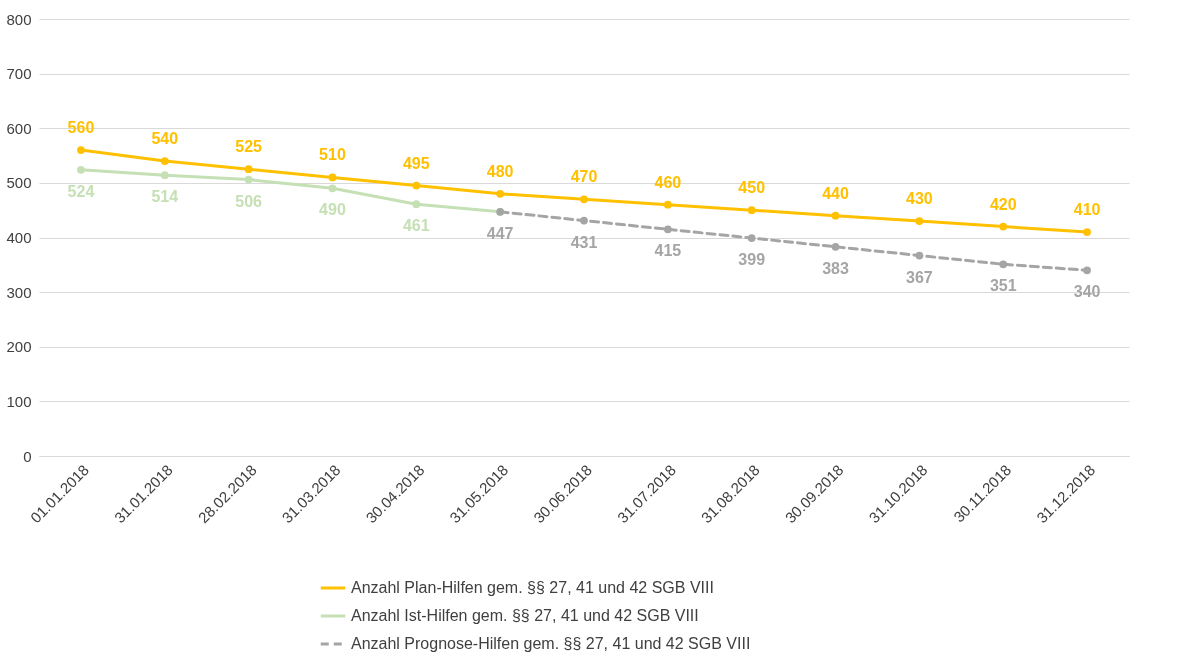 The width and height of the screenshot is (1177, 658). What do you see at coordinates (1087, 292) in the screenshot?
I see `data-label: 340` at bounding box center [1087, 292].